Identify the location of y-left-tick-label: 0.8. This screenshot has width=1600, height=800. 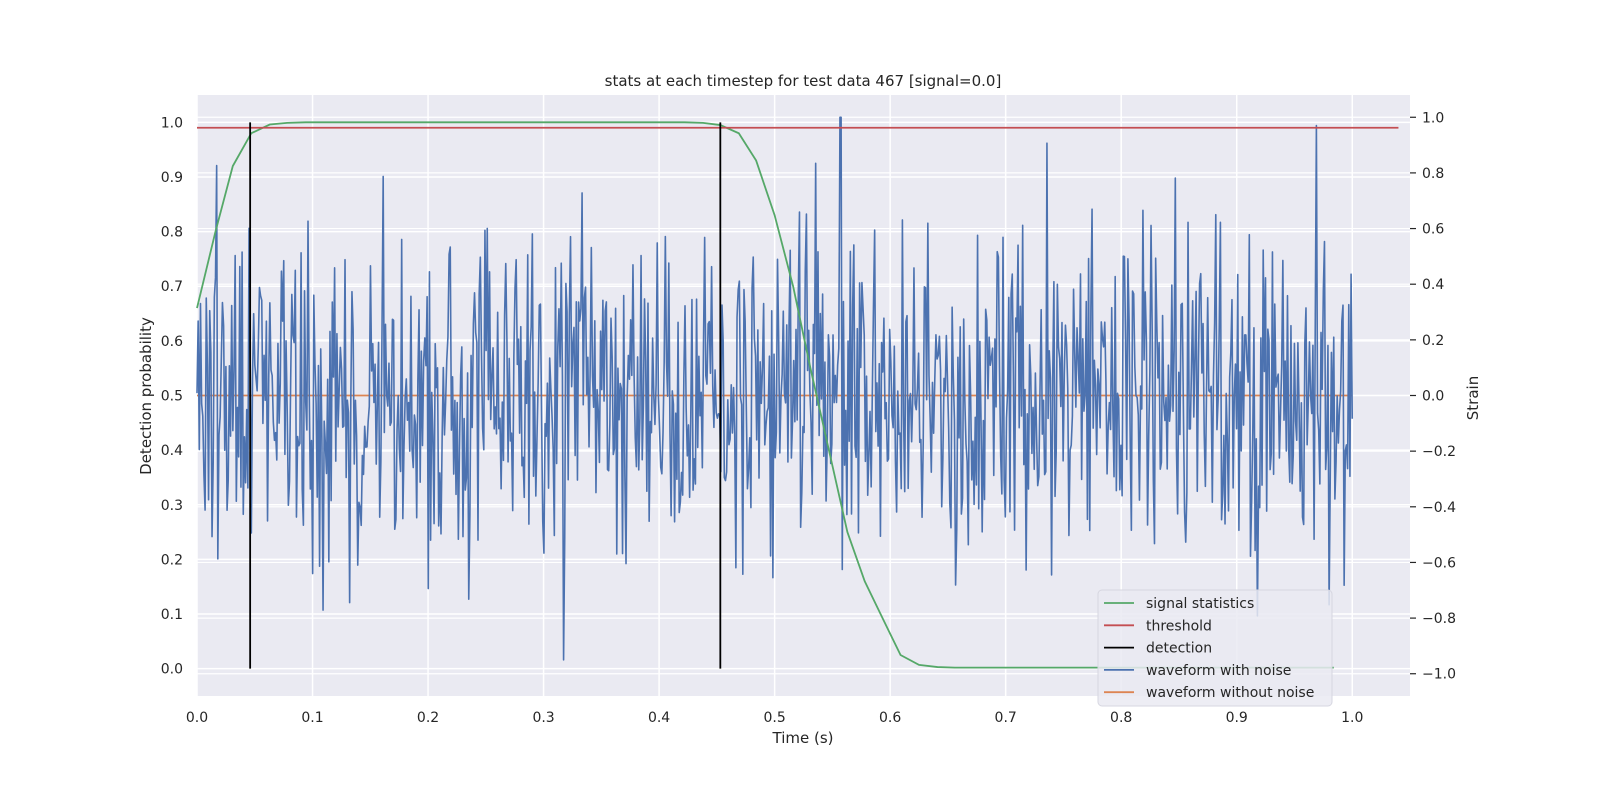
(172, 233).